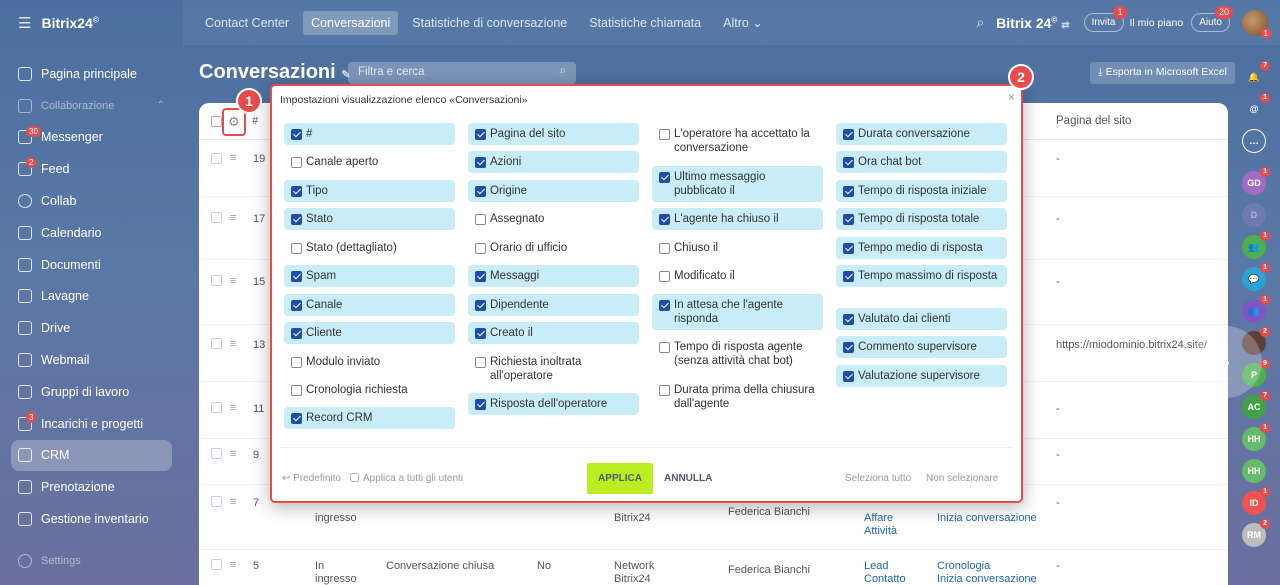 The height and width of the screenshot is (585, 1280). What do you see at coordinates (553, 248) in the screenshot?
I see `column-option: Orario di ufficio` at bounding box center [553, 248].